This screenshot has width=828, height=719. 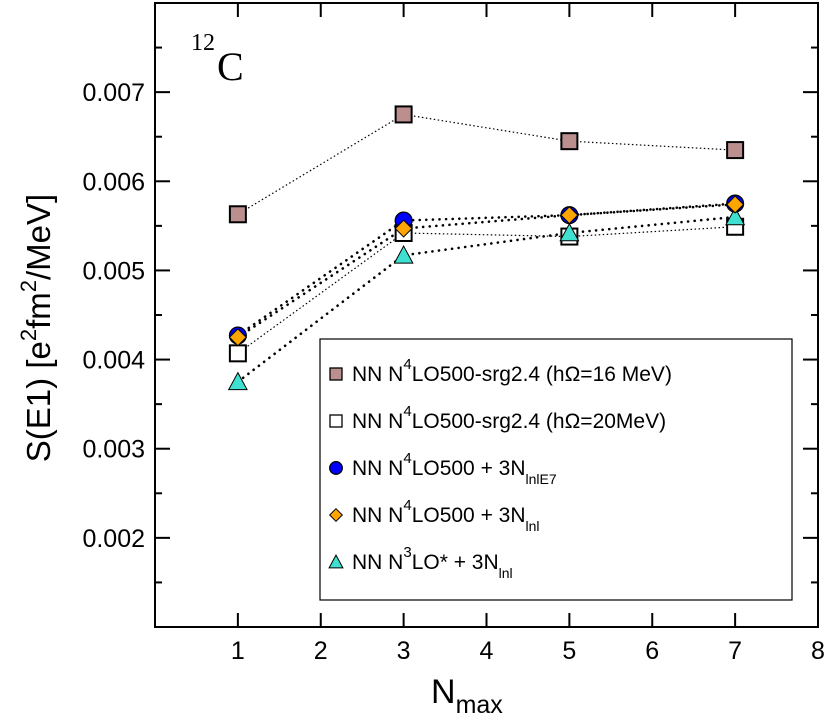 I want to click on y-tick-label: 0.005, so click(x=113, y=271).